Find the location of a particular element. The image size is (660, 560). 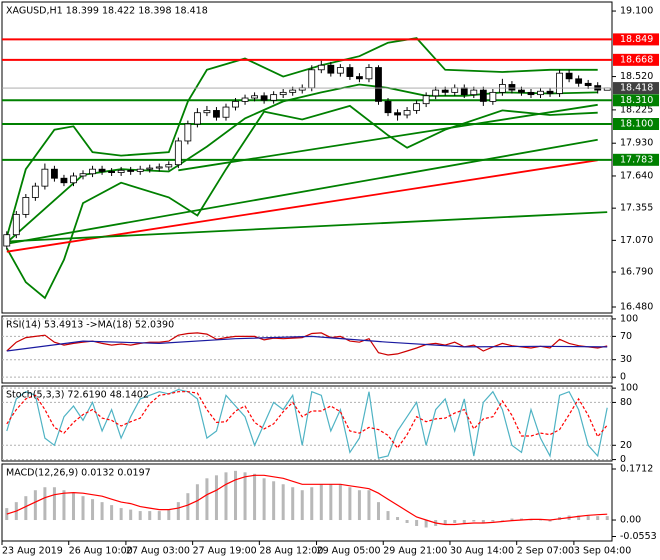

y-tick-label: 17.930 is located at coordinates (636, 143).